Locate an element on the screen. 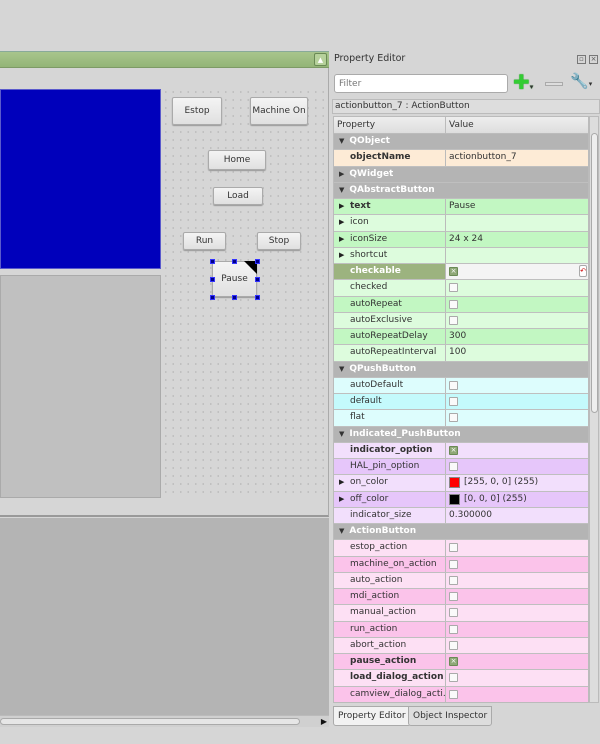  collapse-up-icon: ▲ is located at coordinates (320, 59).